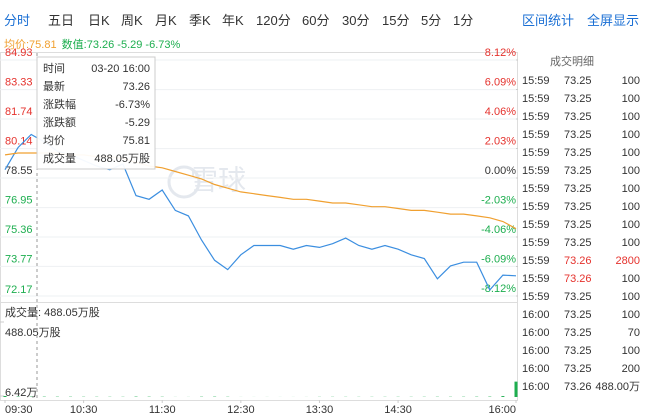  I want to click on y2-tick-label: 8.12%, so click(500, 53).